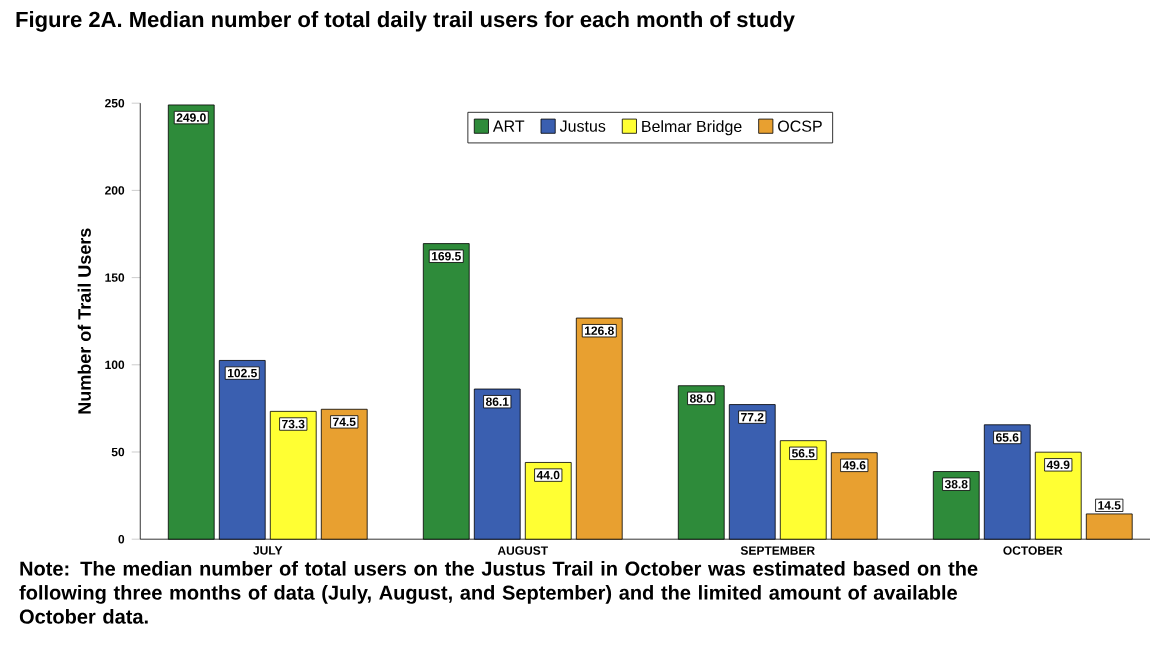 The image size is (1150, 670). I want to click on legend-label: Belmar Bridge, so click(692, 128).